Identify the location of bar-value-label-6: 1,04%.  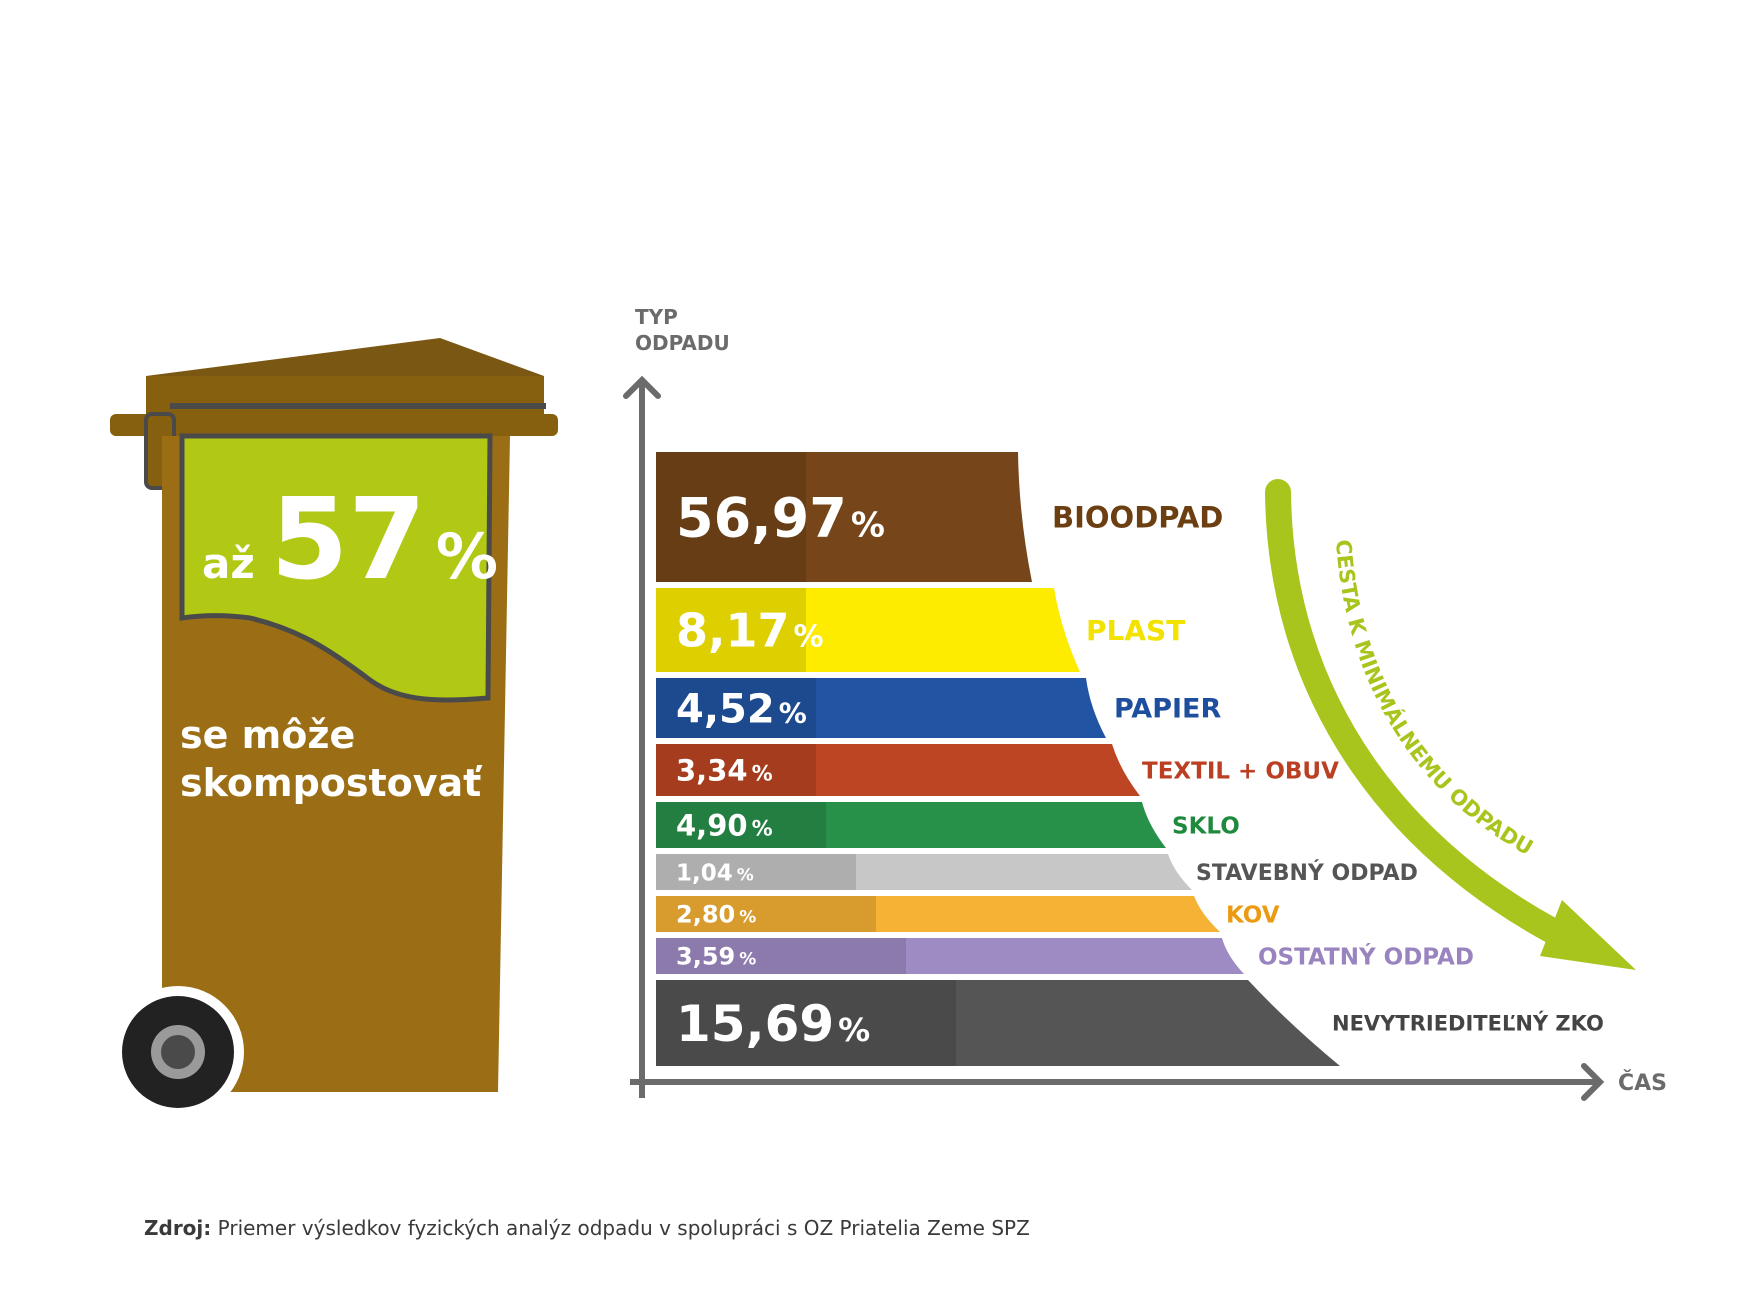
(715, 873).